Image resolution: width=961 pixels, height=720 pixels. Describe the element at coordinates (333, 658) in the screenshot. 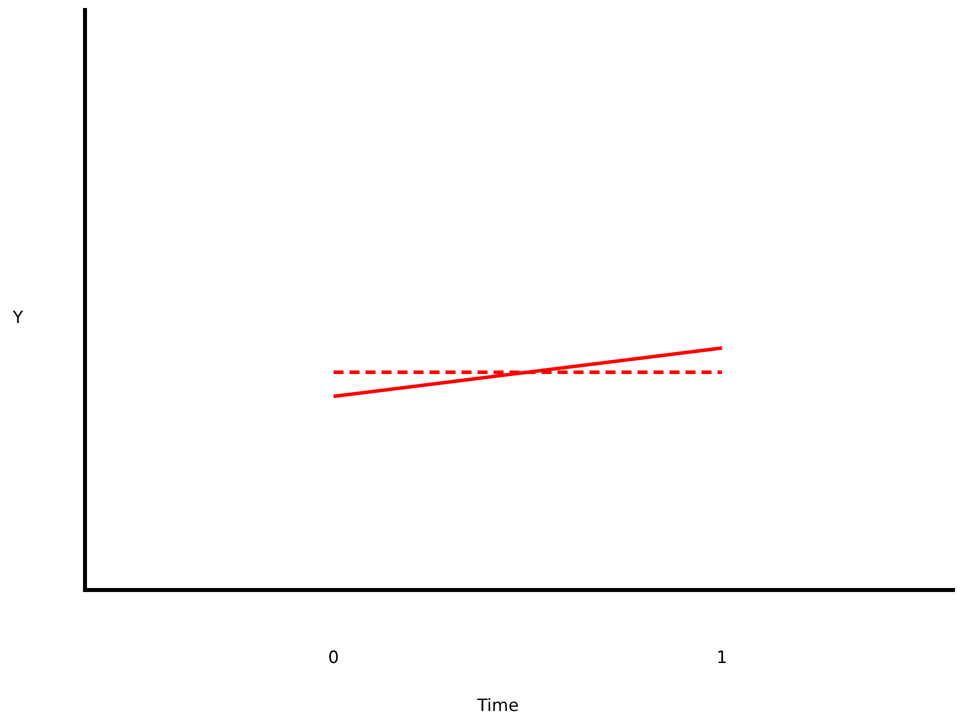

I see `x-tick-label: 0` at that location.